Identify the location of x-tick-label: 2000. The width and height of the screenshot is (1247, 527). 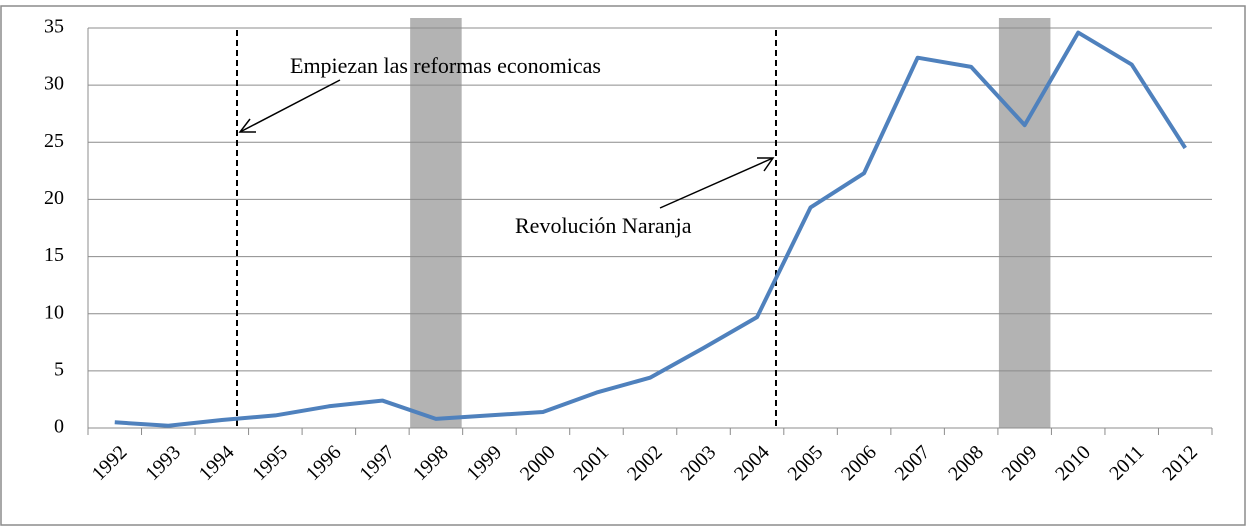
(538, 463).